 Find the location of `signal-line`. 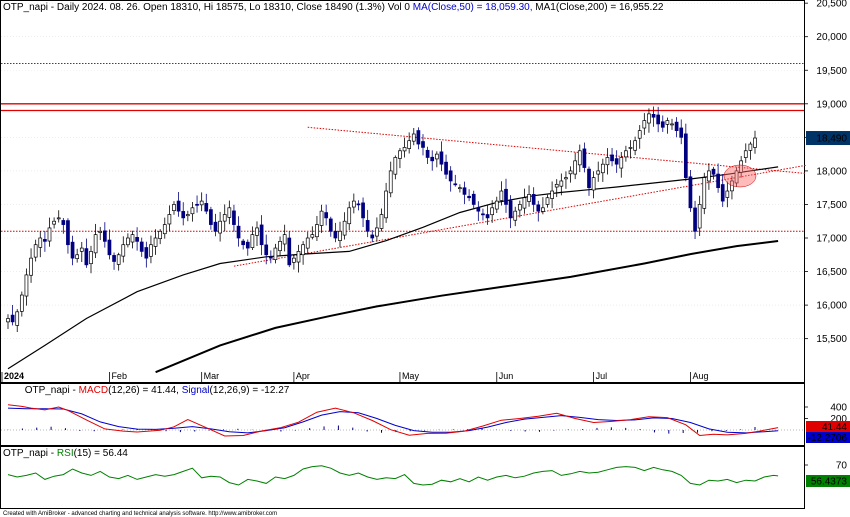

signal-line is located at coordinates (393, 420).